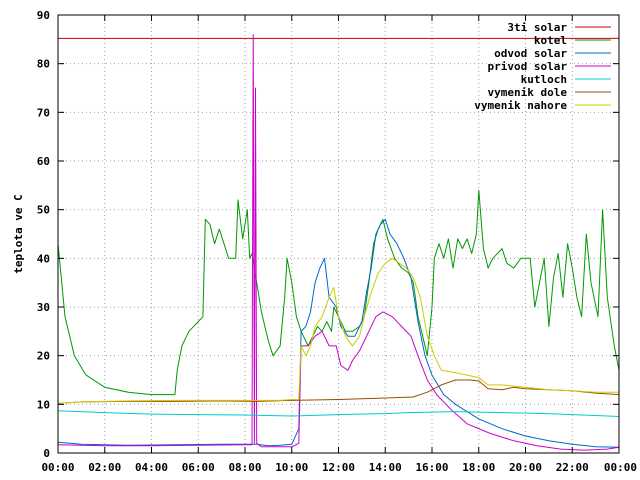 The height and width of the screenshot is (480, 640). I want to click on x-tick-label: 20:00, so click(525, 467).